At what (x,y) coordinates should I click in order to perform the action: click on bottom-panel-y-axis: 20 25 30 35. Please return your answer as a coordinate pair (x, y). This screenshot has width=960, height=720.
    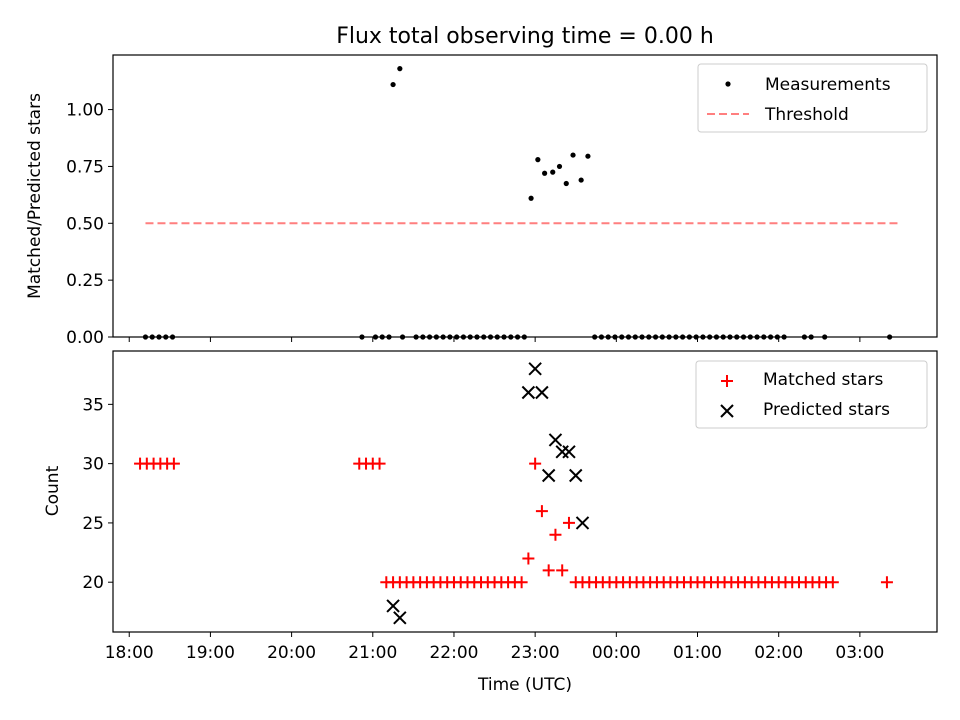
    Looking at the image, I should click on (97, 494).